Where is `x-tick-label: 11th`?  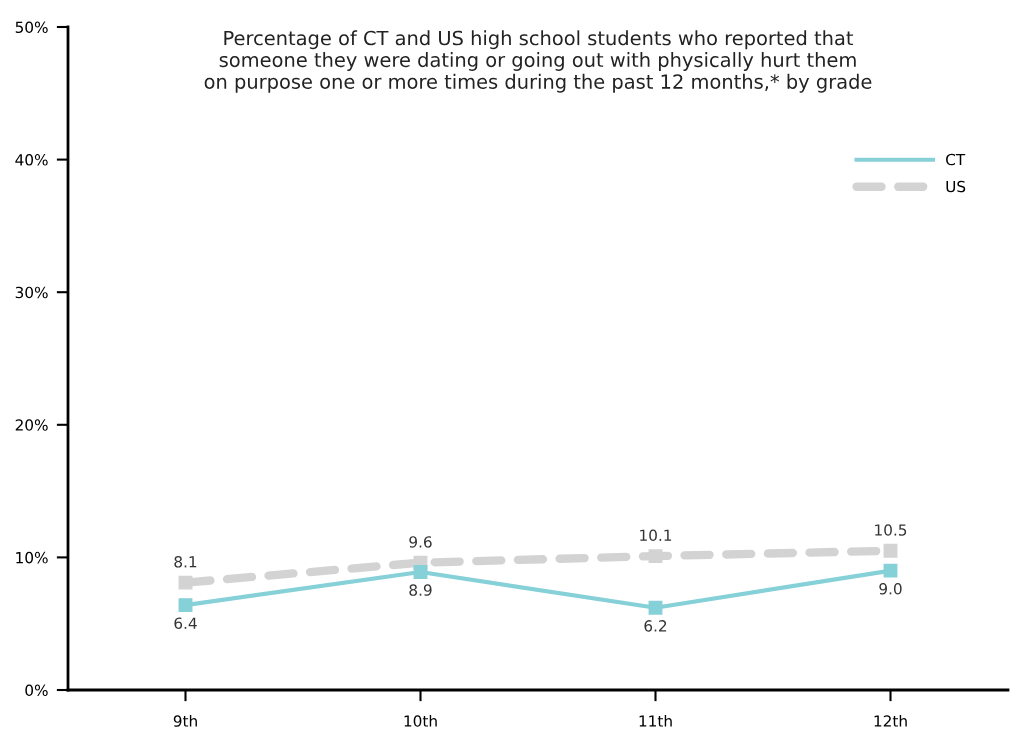 x-tick-label: 11th is located at coordinates (655, 721).